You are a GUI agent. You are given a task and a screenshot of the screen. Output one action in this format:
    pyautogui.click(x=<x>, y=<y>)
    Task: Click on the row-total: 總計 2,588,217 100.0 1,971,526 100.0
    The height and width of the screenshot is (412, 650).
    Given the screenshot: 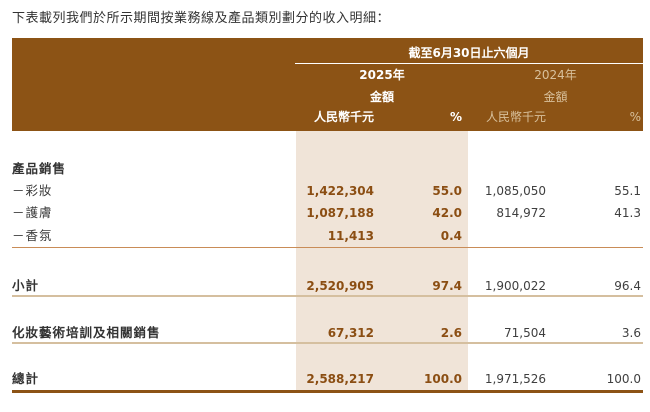 What is the action you would take?
    pyautogui.click(x=327, y=379)
    